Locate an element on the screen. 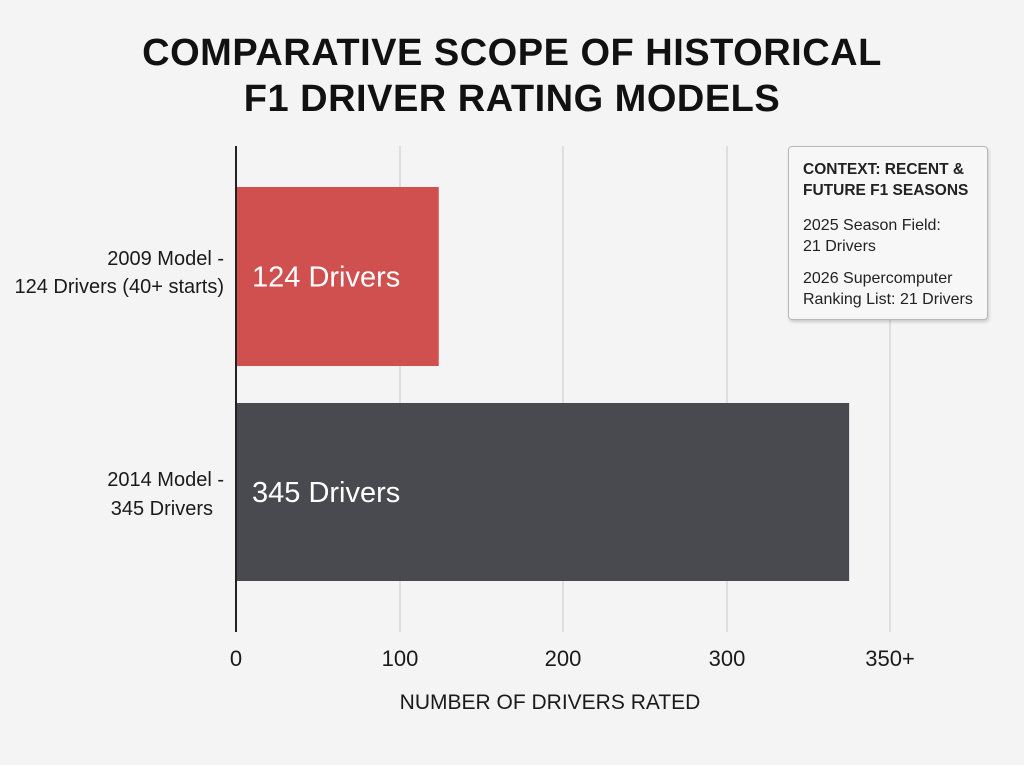 The width and height of the screenshot is (1024, 765). bar-2014-model is located at coordinates (543, 492).